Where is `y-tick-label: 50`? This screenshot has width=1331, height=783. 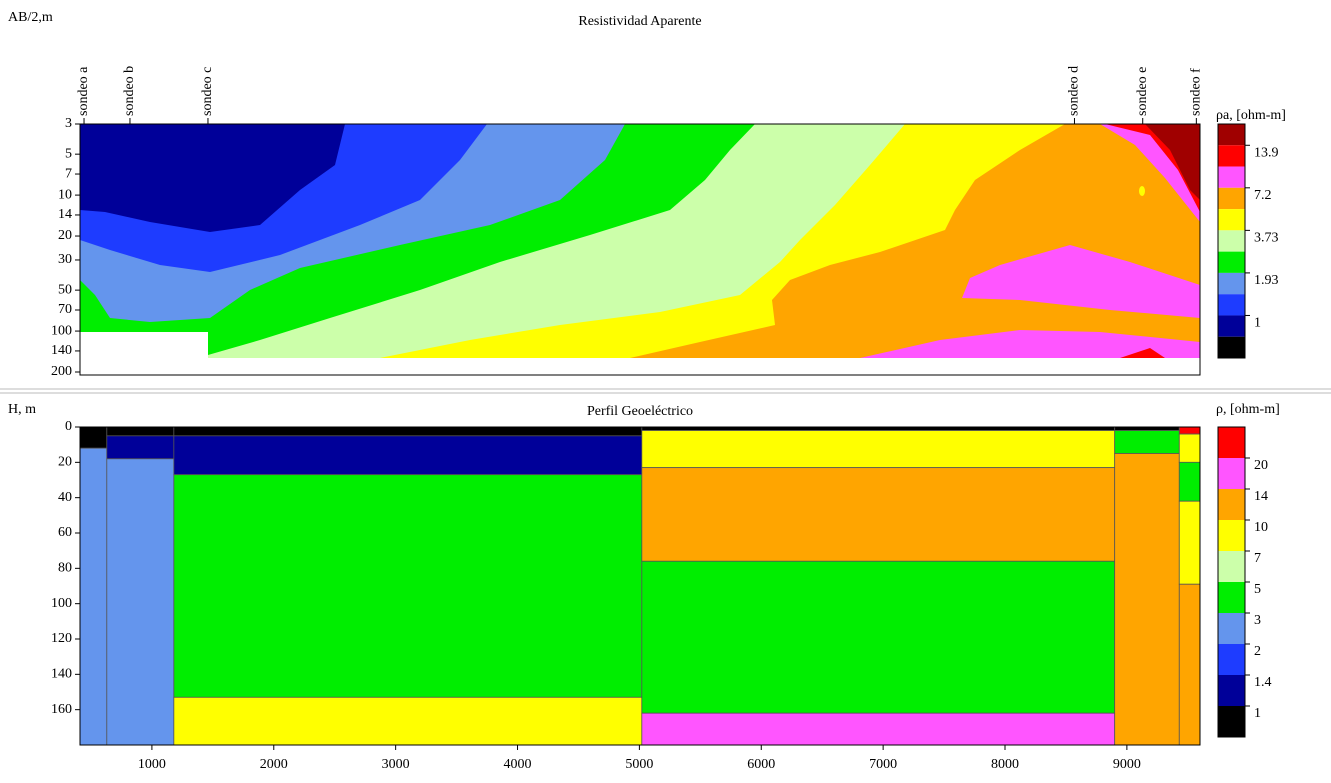
y-tick-label: 50 is located at coordinates (65, 289).